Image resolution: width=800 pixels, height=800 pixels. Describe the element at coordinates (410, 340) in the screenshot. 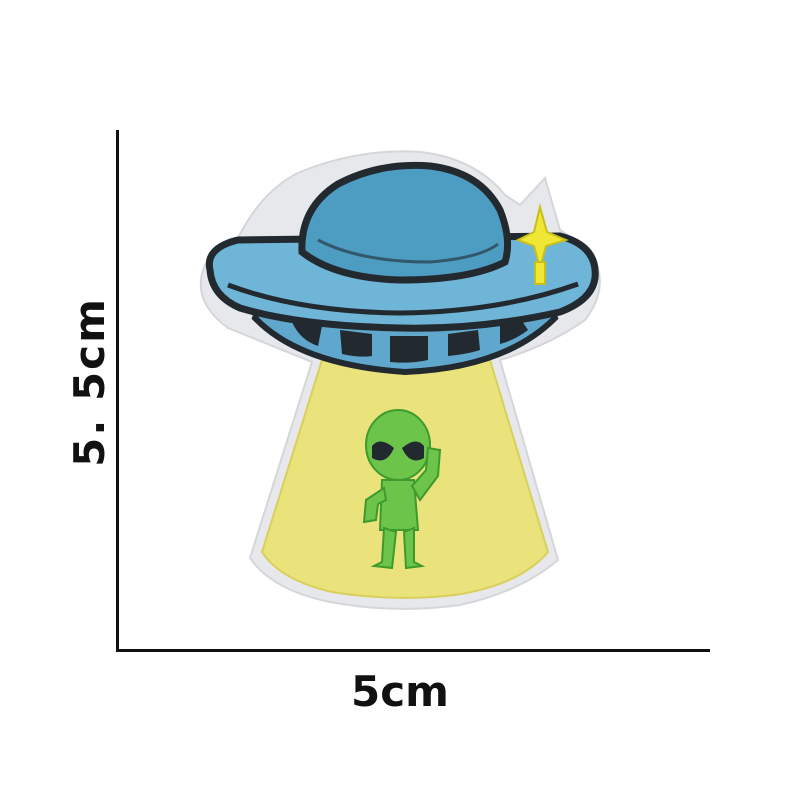

I see `saucer-windows` at that location.